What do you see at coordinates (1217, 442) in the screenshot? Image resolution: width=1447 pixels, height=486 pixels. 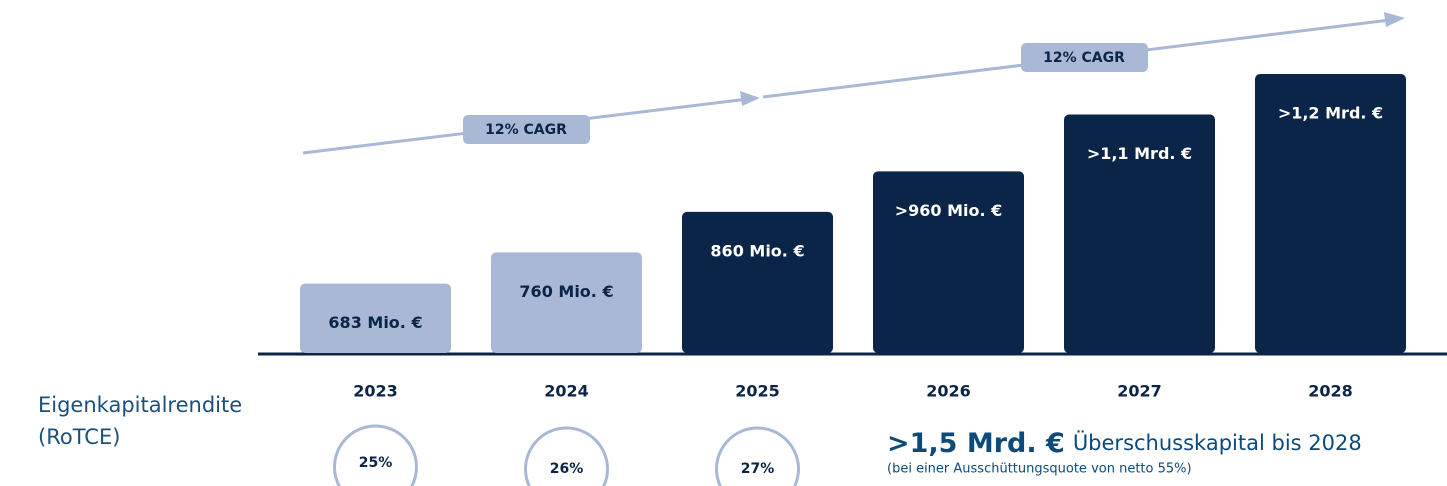 I see `excess-text: Überschusskapital bis 2028` at bounding box center [1217, 442].